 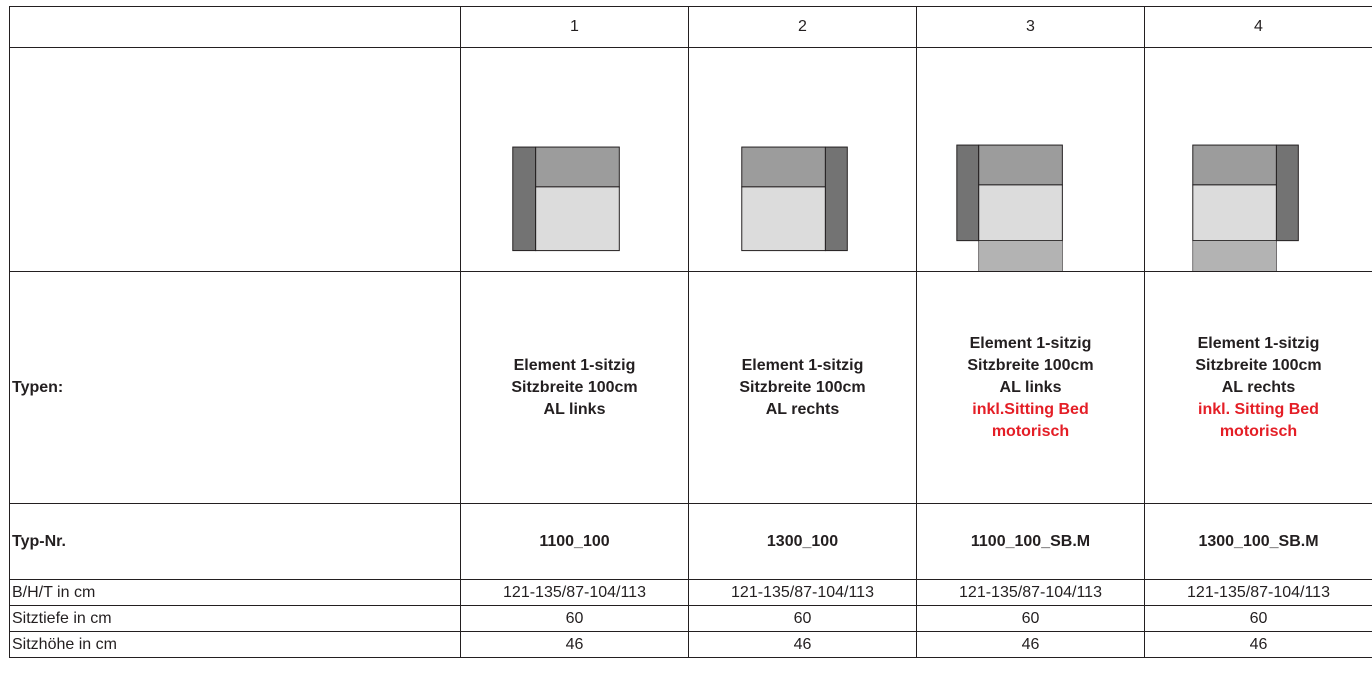 I want to click on type-number-1: 1100_100, so click(x=574, y=541).